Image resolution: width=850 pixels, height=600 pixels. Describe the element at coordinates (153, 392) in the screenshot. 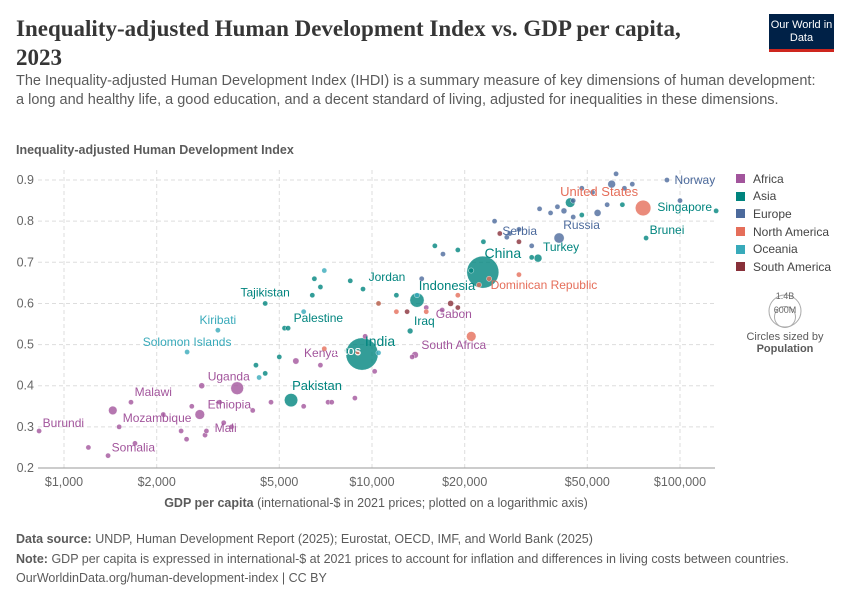

I see `country-label: Malawi` at that location.